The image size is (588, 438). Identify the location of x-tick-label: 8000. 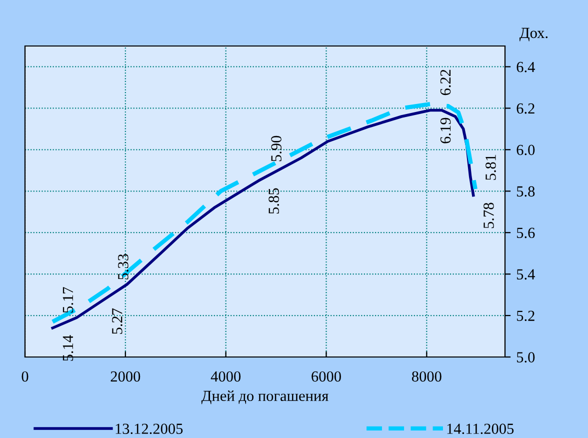
(427, 376).